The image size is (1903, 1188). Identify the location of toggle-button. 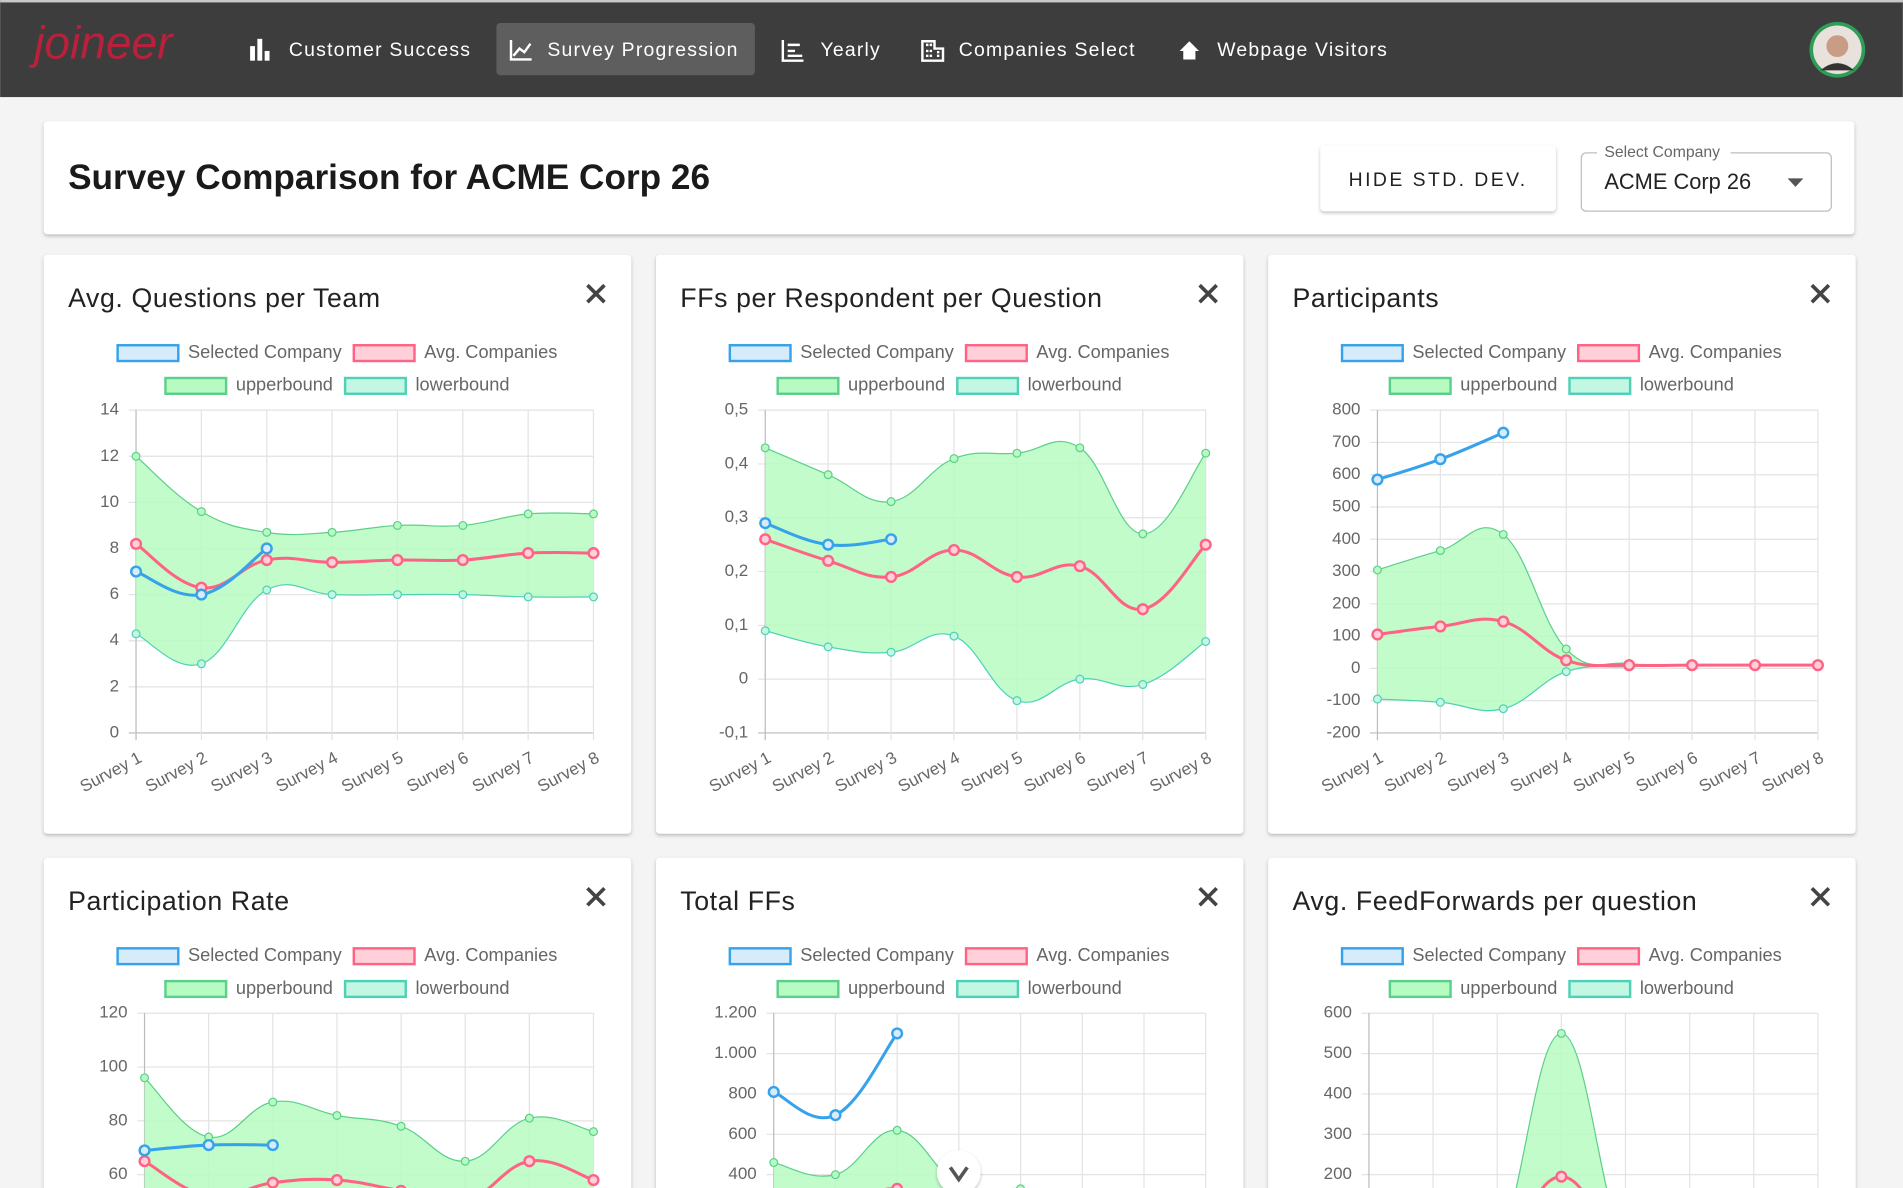
(1438, 178).